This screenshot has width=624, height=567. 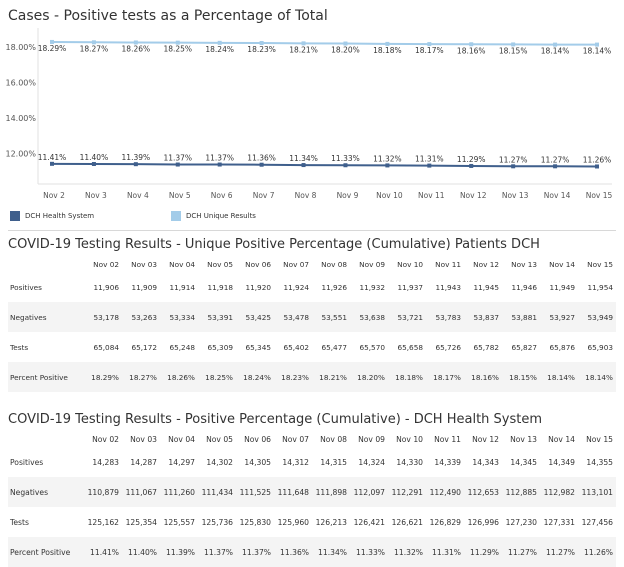 What do you see at coordinates (600, 347) in the screenshot?
I see `table-cell: 65,903` at bounding box center [600, 347].